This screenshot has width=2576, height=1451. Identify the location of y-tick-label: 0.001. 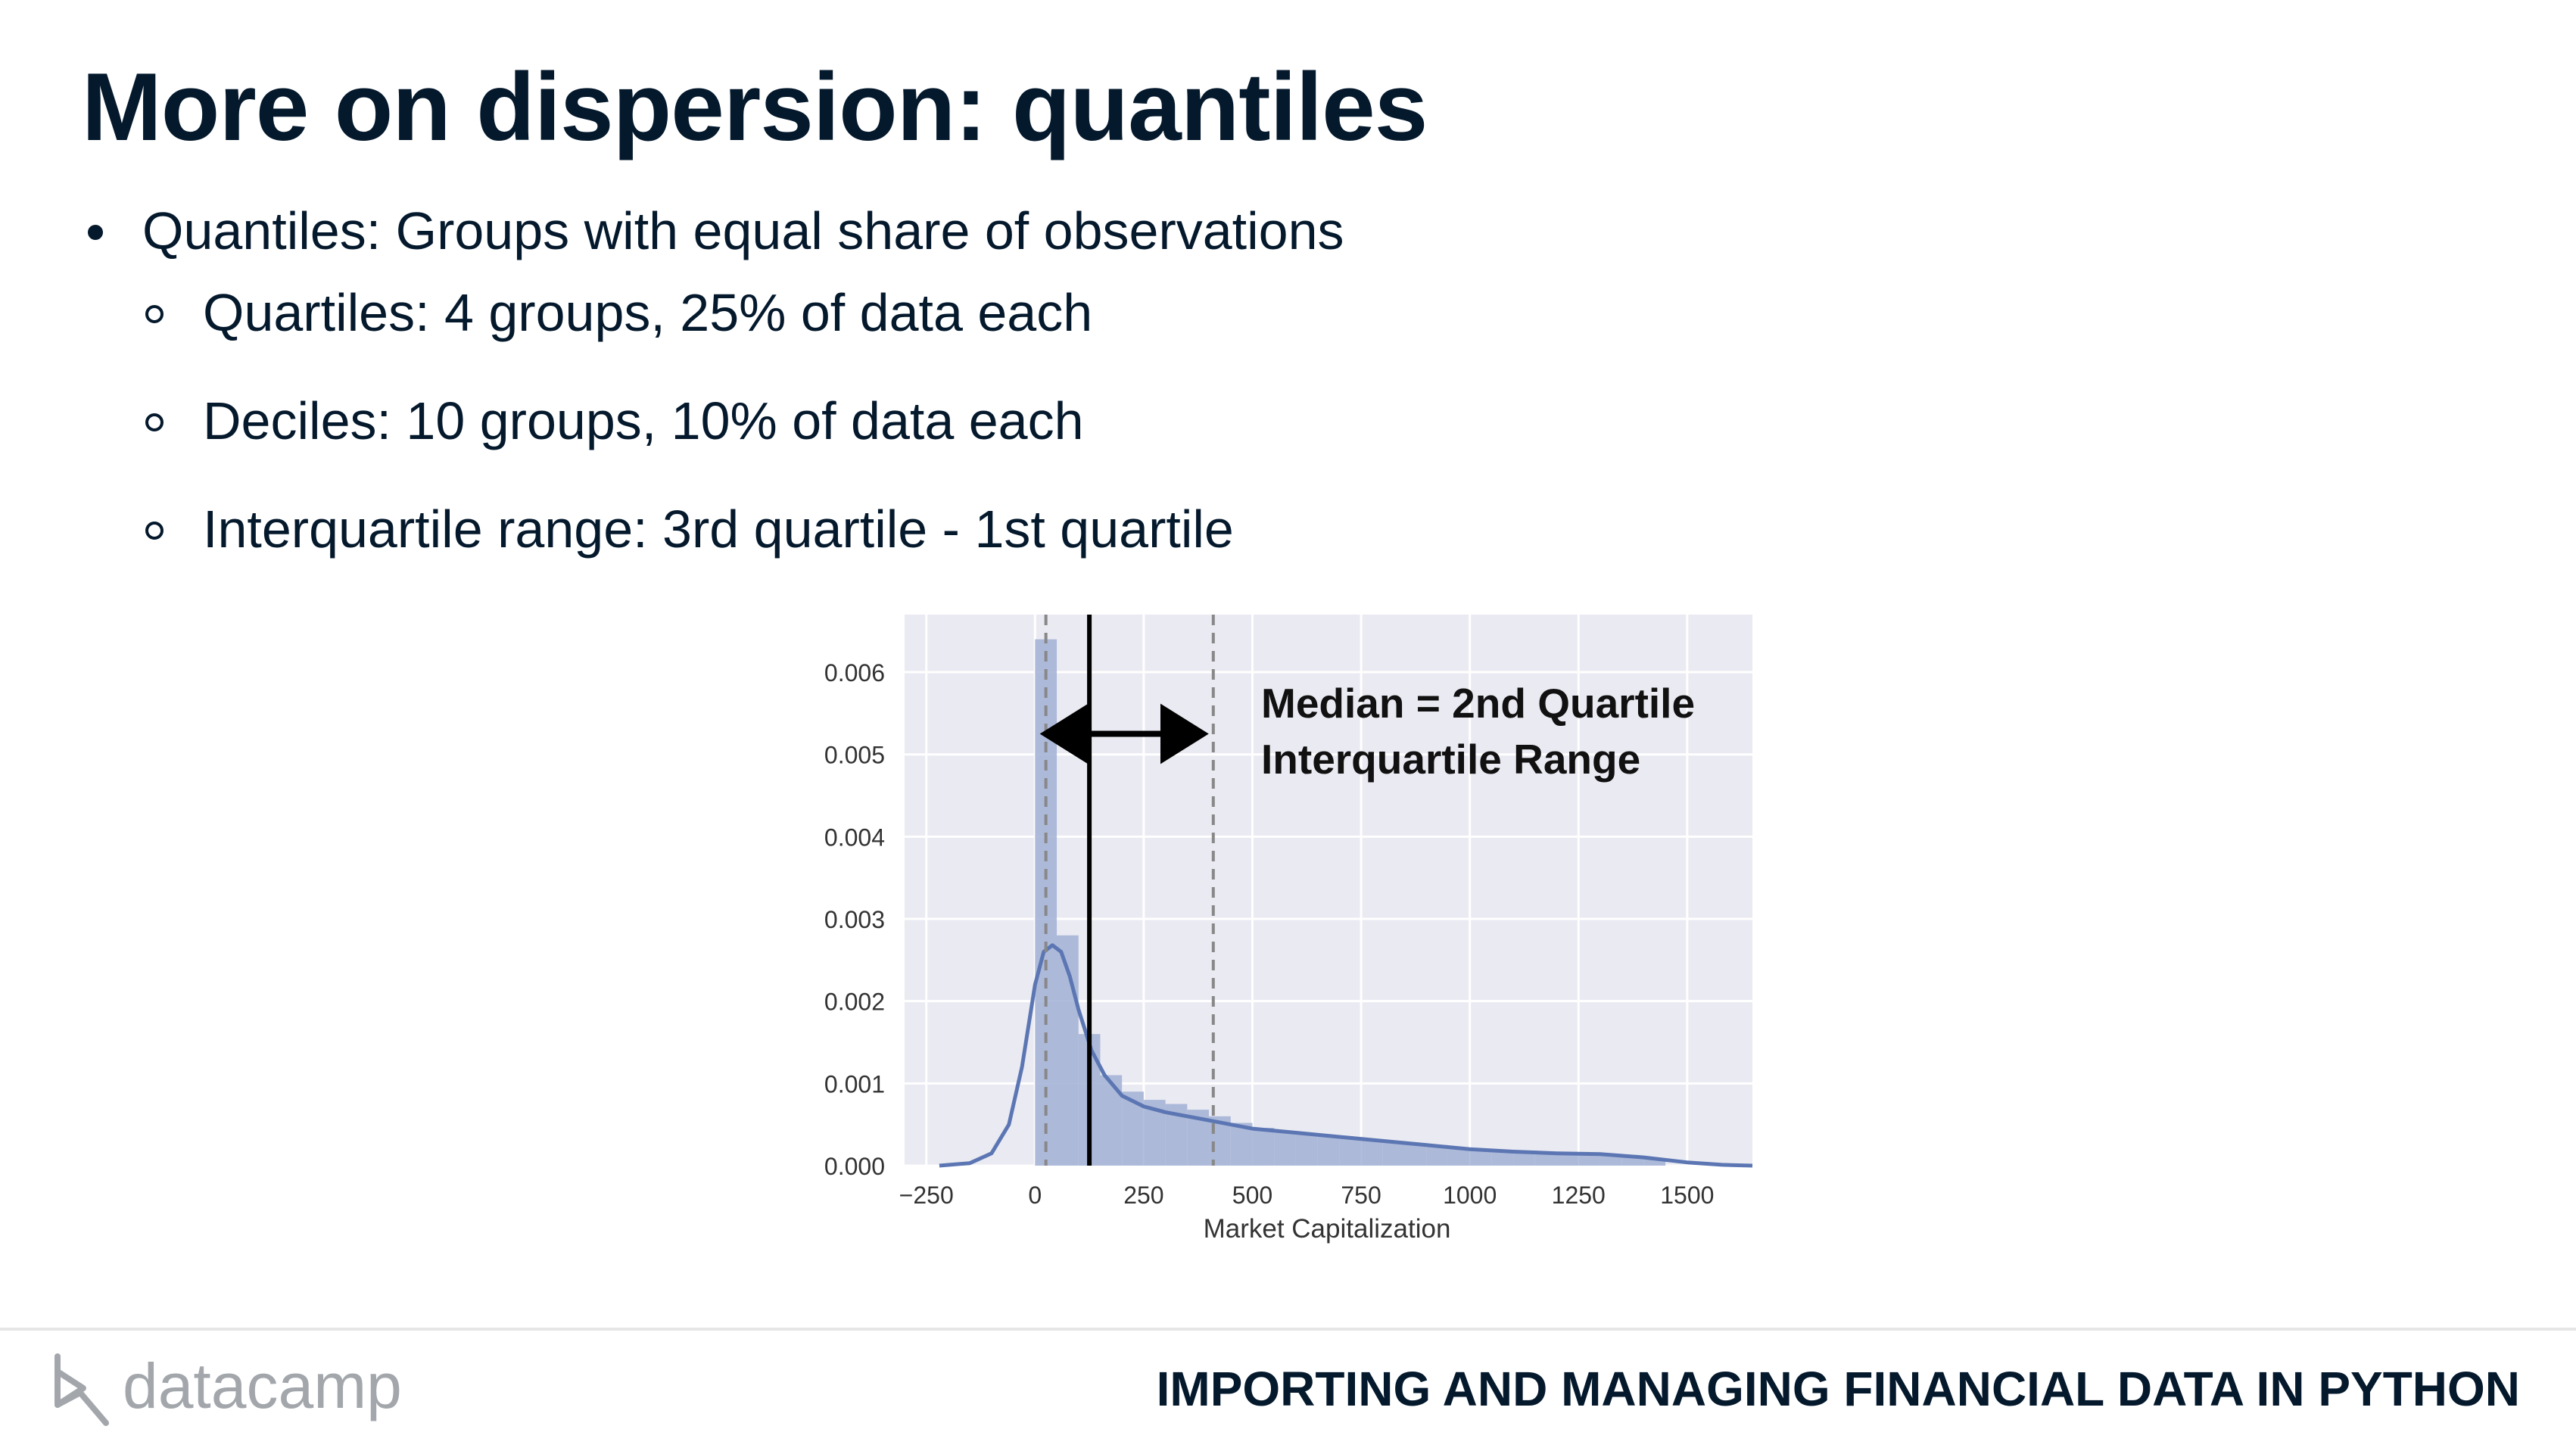
(854, 1084).